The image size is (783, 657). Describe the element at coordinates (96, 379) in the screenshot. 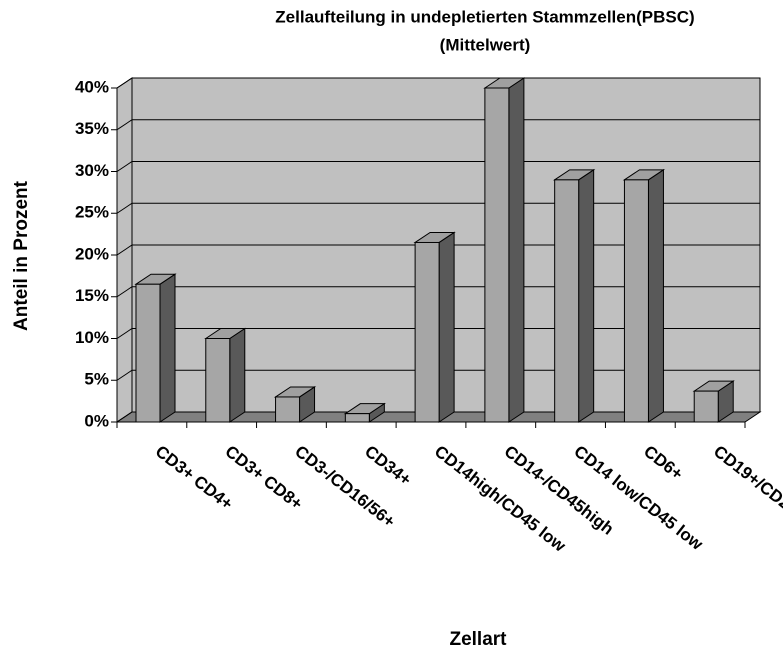

I see `y-tick-label: 5%` at that location.